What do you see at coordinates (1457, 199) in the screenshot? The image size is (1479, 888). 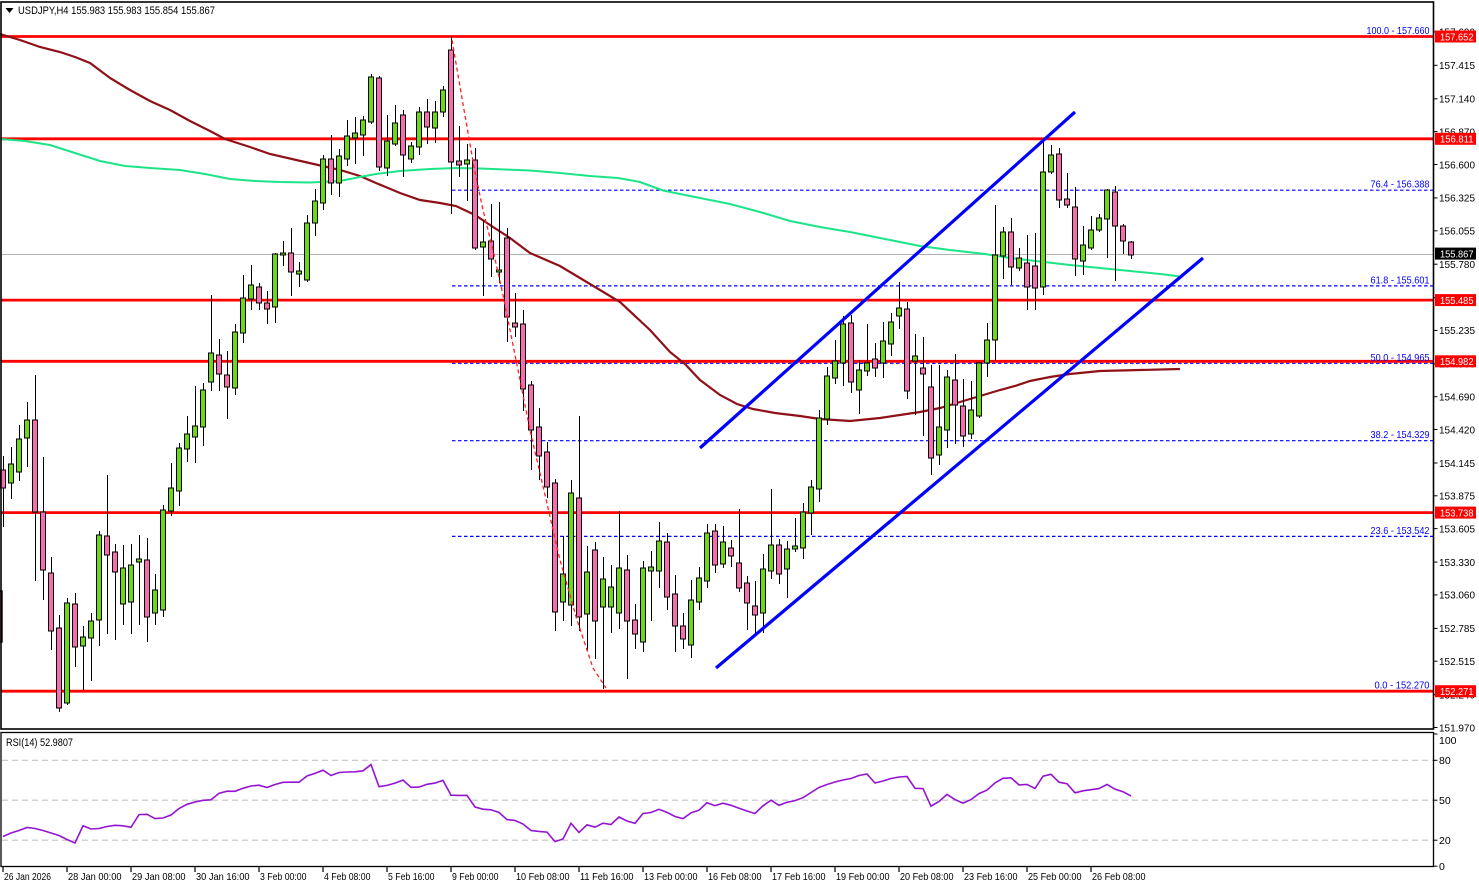 I see `svg-text: 156.325` at bounding box center [1457, 199].